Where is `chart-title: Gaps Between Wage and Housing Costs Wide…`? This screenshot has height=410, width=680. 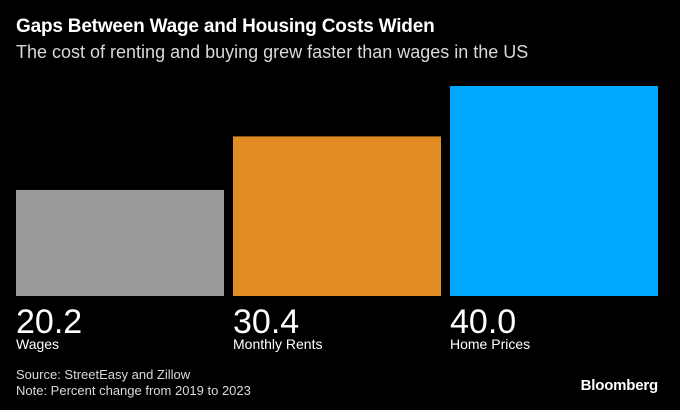 chart-title: Gaps Between Wage and Housing Costs Wide… is located at coordinates (225, 26).